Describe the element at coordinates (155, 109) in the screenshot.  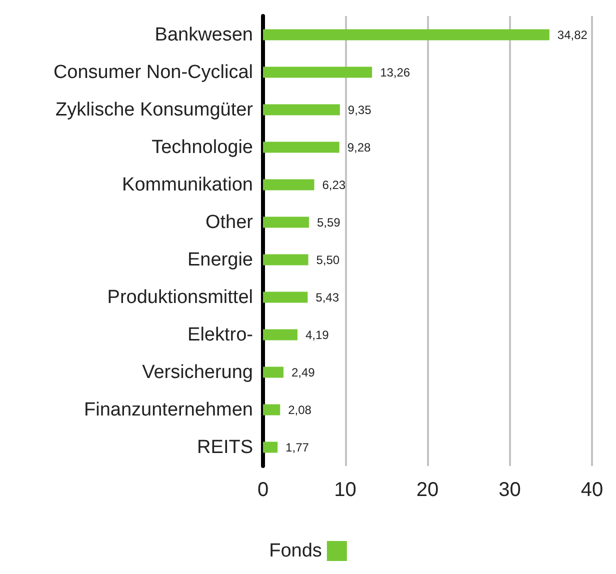
I see `y-tick-label: Zyklische Konsumgüter` at that location.